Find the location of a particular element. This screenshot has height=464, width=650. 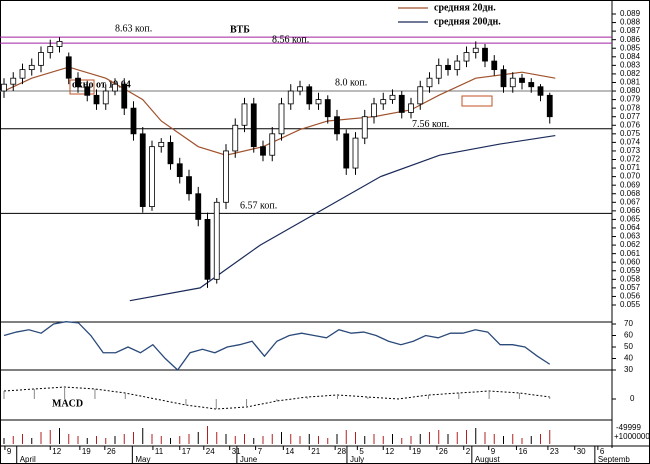

y-tick-label: 0.069 is located at coordinates (630, 184).